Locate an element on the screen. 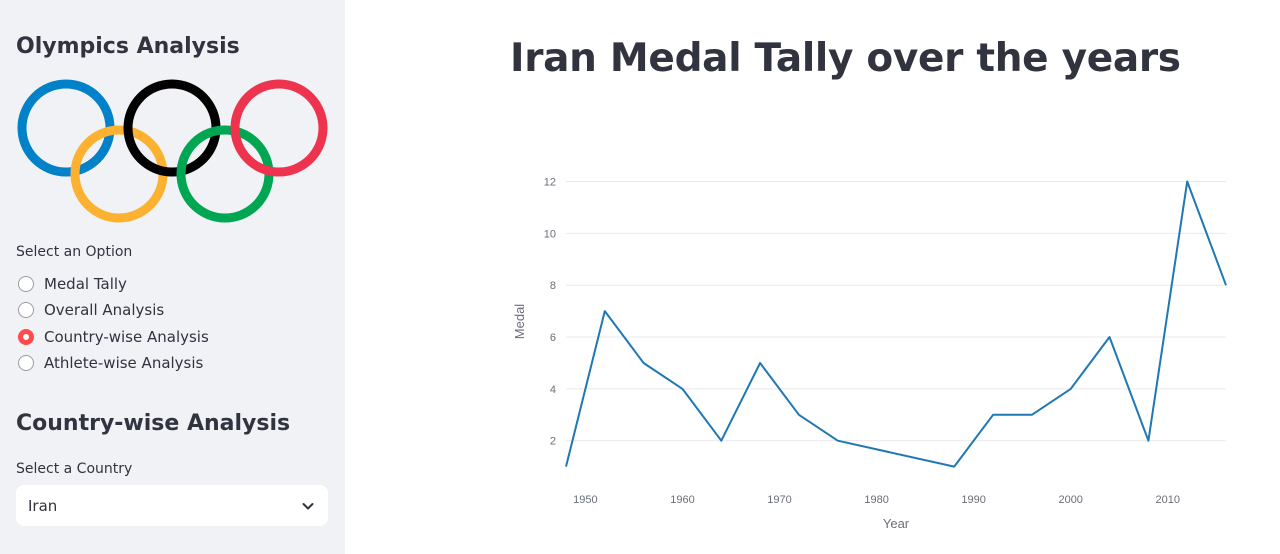 This screenshot has width=1280, height=554. y-tick-label: 6 is located at coordinates (553, 338).